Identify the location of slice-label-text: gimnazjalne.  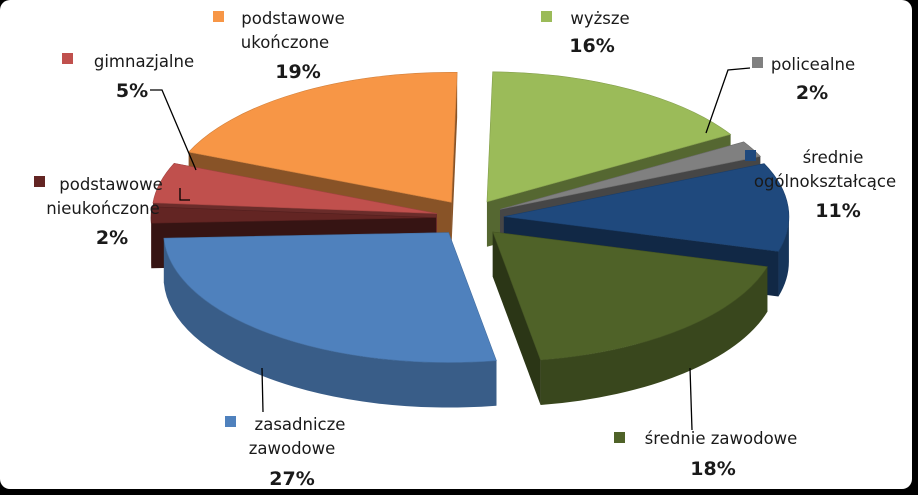
(144, 61).